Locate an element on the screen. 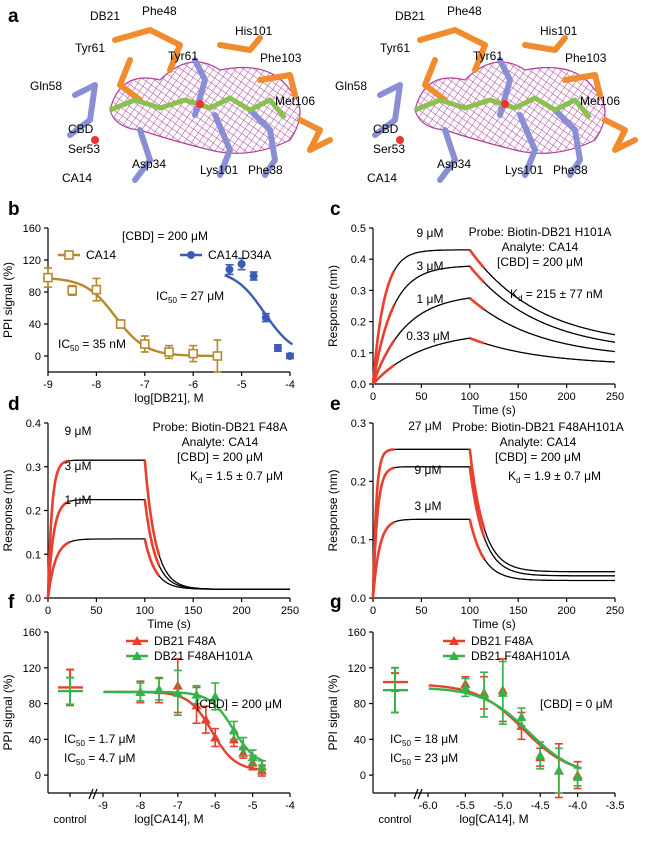 The image size is (650, 855). ic50-label-1-base: IC is located at coordinates (396, 758).